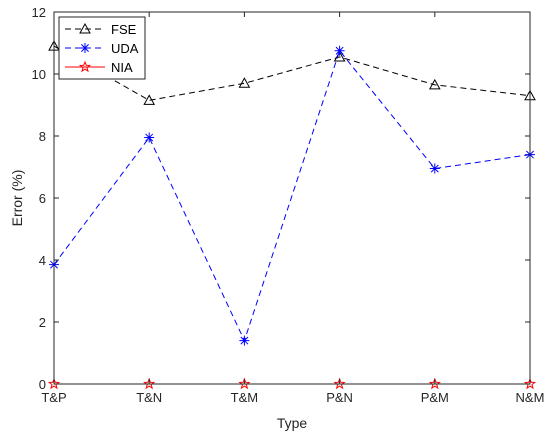  I want to click on x-tick-label: T&N, so click(149, 397).